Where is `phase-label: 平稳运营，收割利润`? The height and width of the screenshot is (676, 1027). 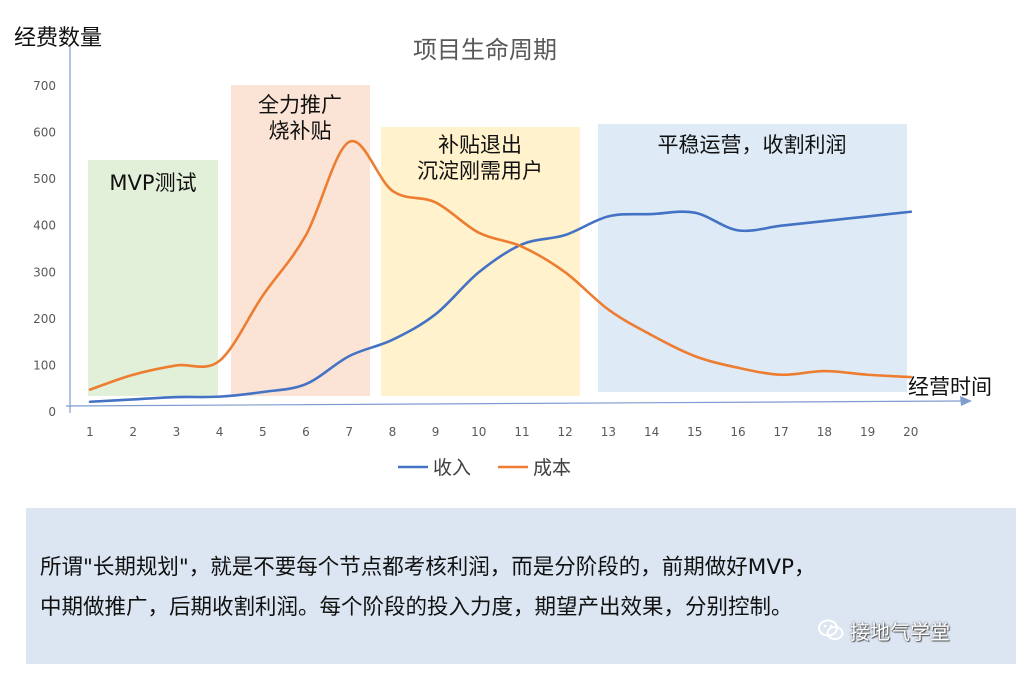 phase-label: 平稳运营，收割利润 is located at coordinates (752, 145).